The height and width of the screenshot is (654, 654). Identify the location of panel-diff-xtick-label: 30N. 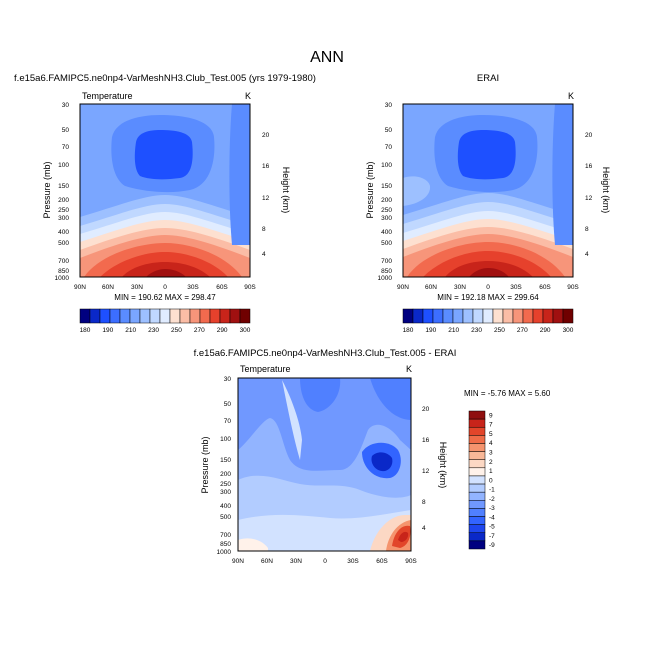
(296, 561).